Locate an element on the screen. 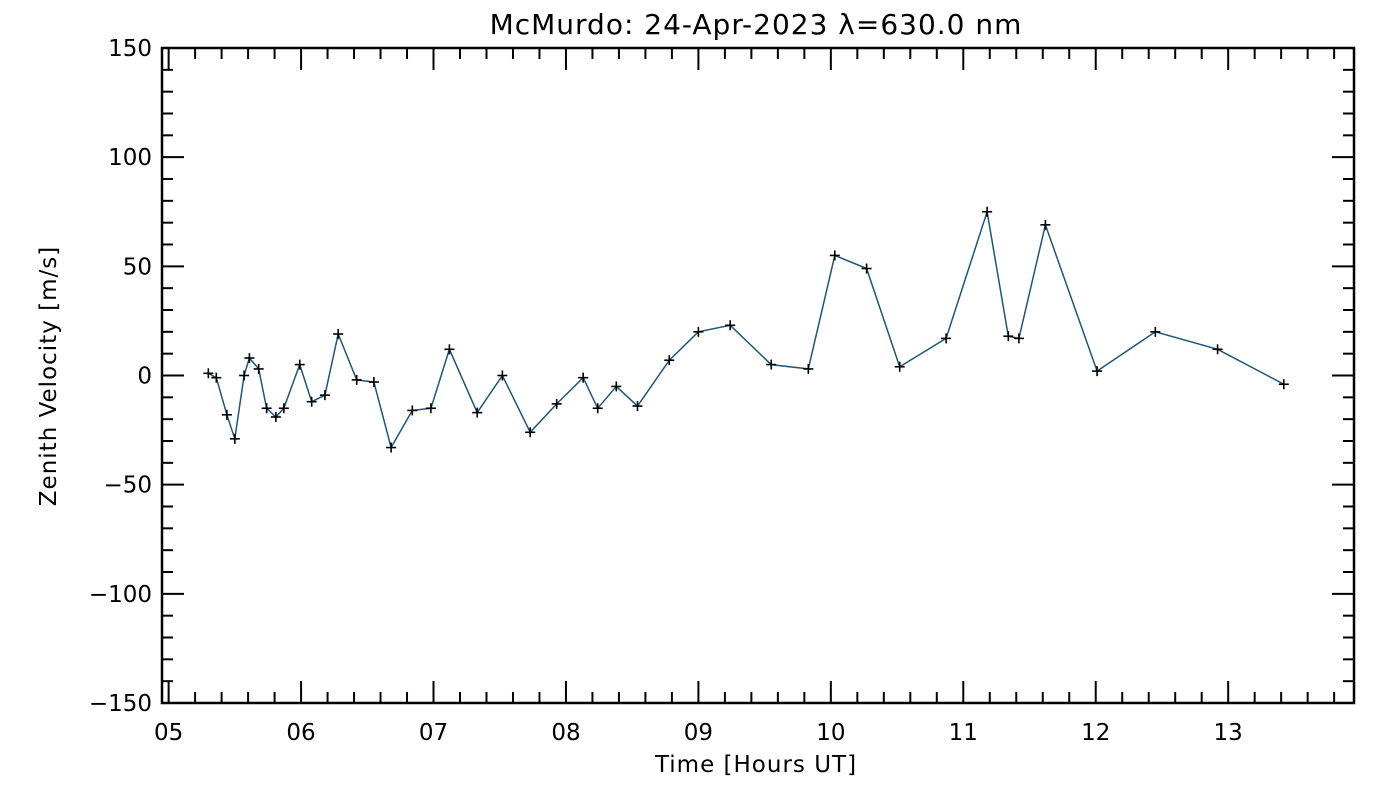 This screenshot has height=800, width=1400. y-tick-label: −100 is located at coordinates (120, 595).